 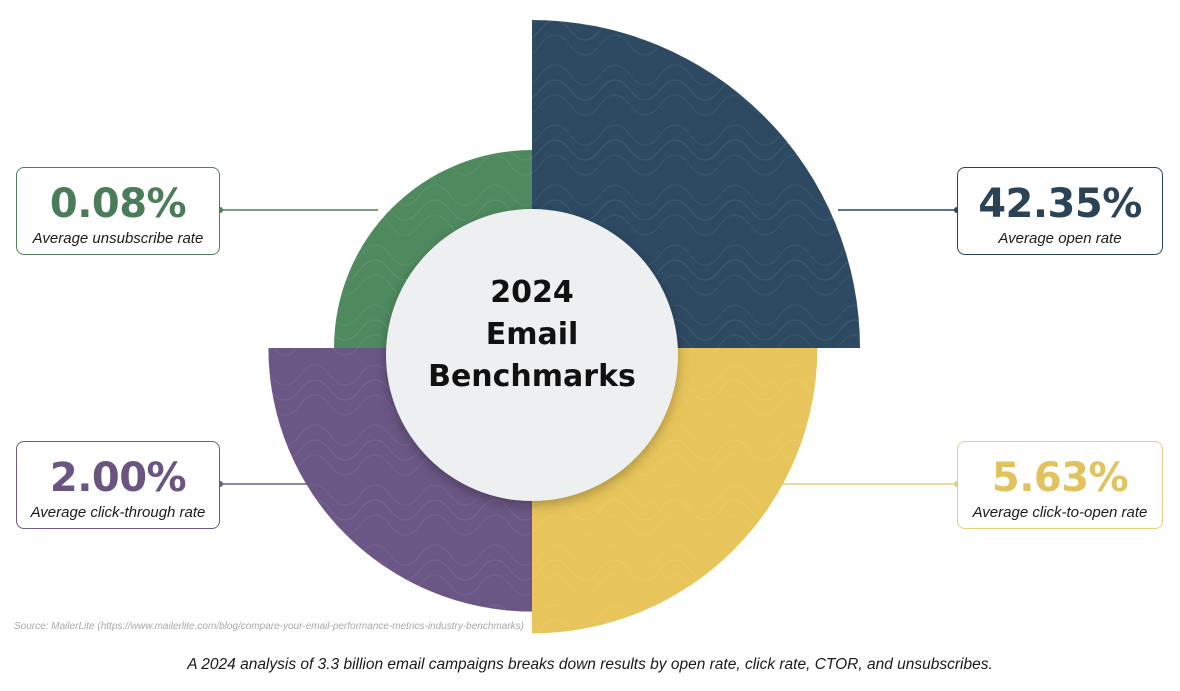 What do you see at coordinates (1060, 478) in the screenshot?
I see `click-to-open-rate-value: 5.63%` at bounding box center [1060, 478].